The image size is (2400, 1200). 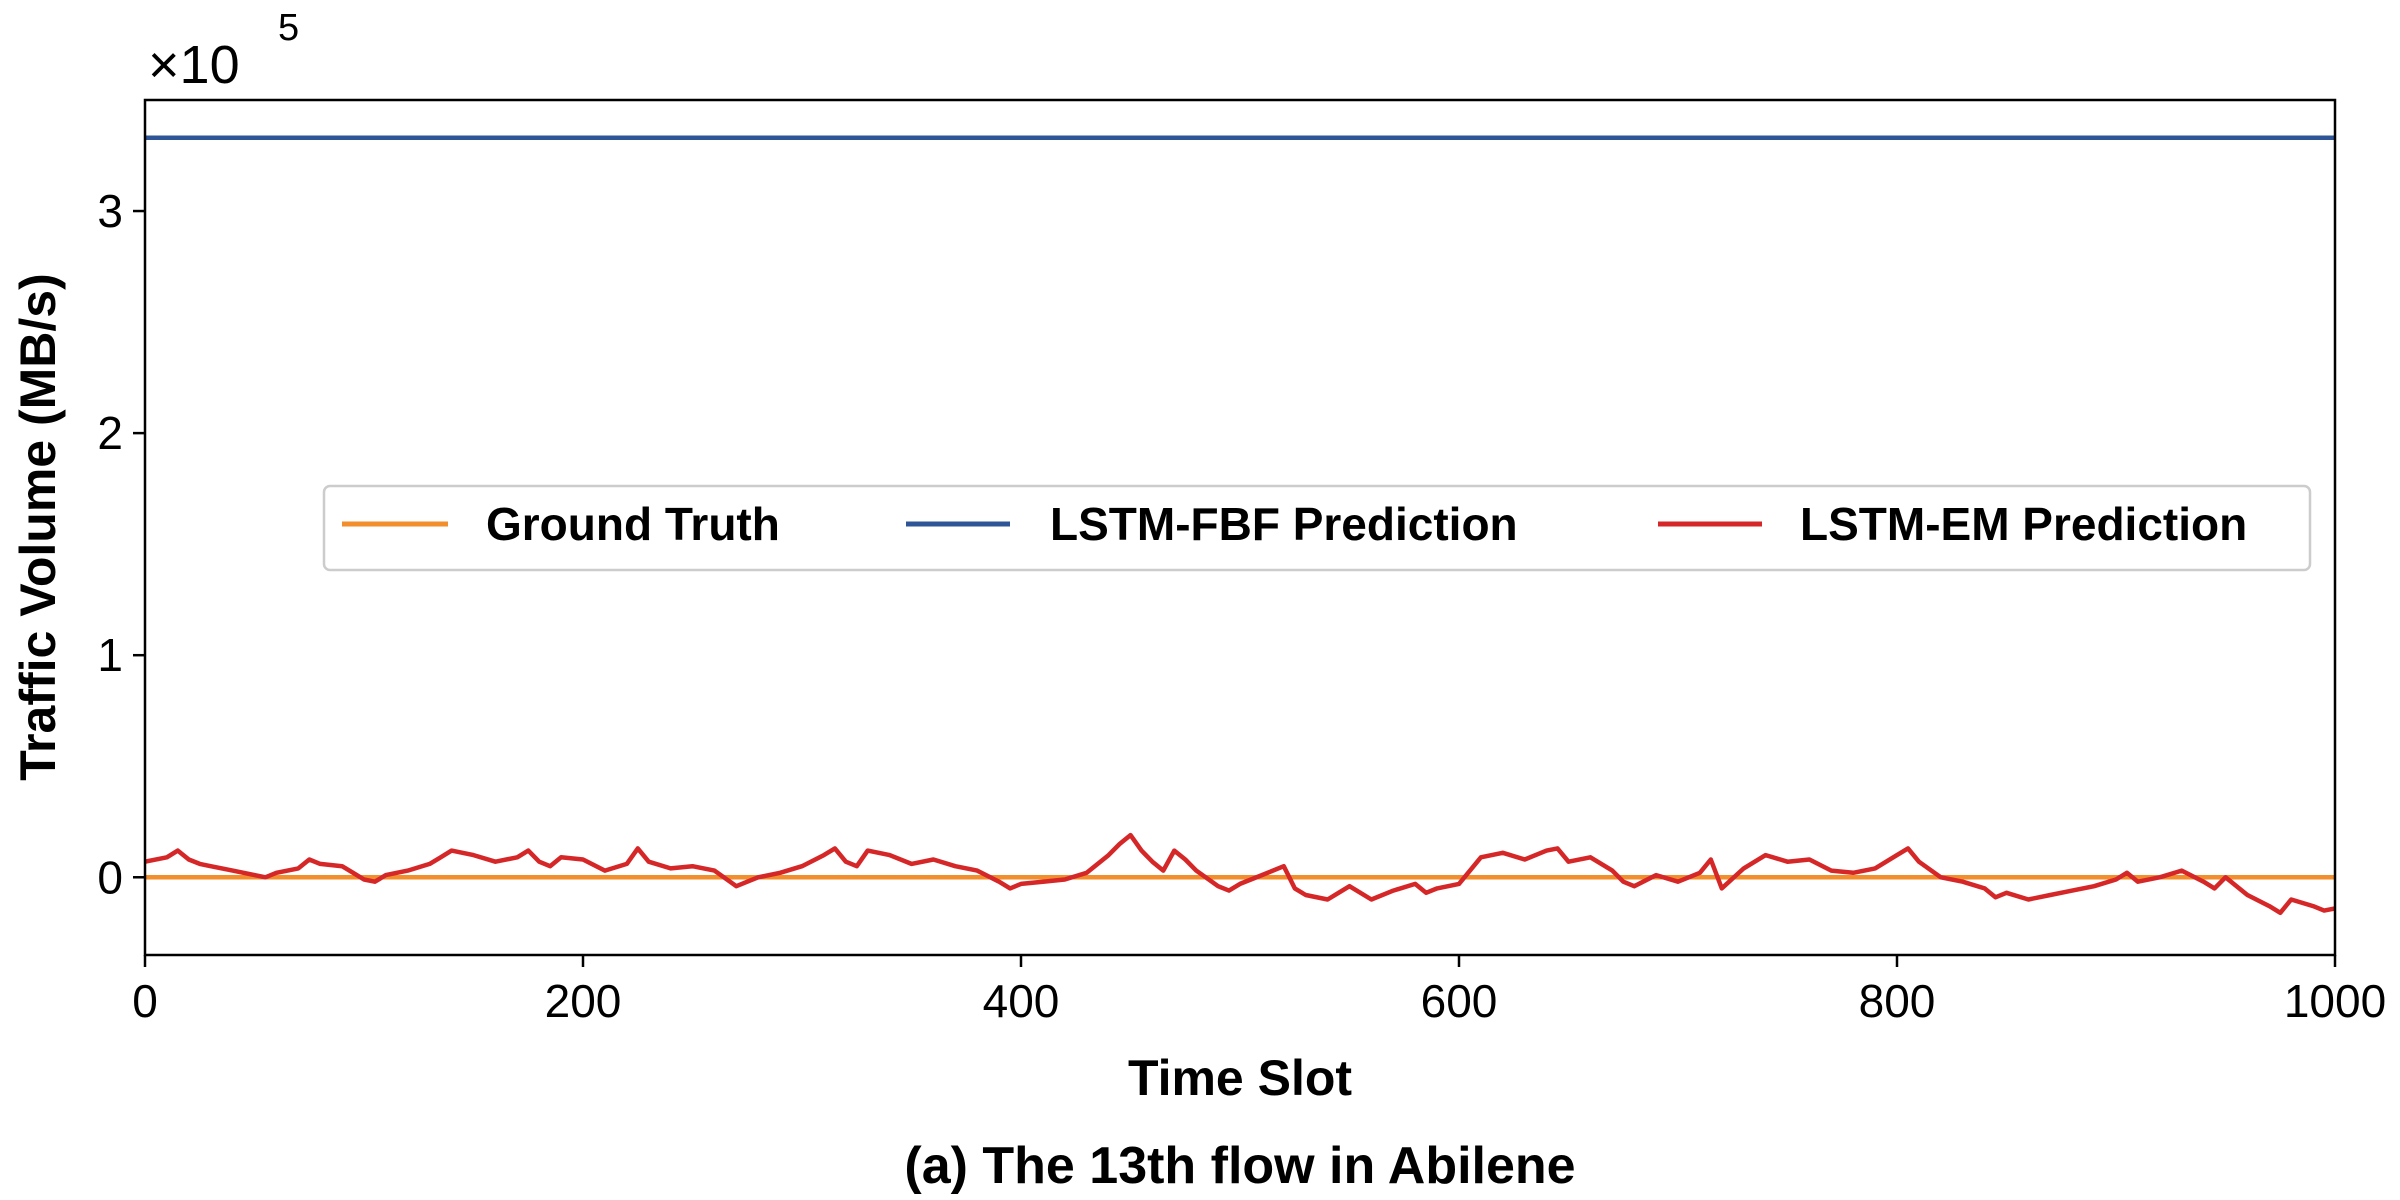 I want to click on legend-label-lstm-em: LSTM-EM Prediction, so click(x=2023, y=524).